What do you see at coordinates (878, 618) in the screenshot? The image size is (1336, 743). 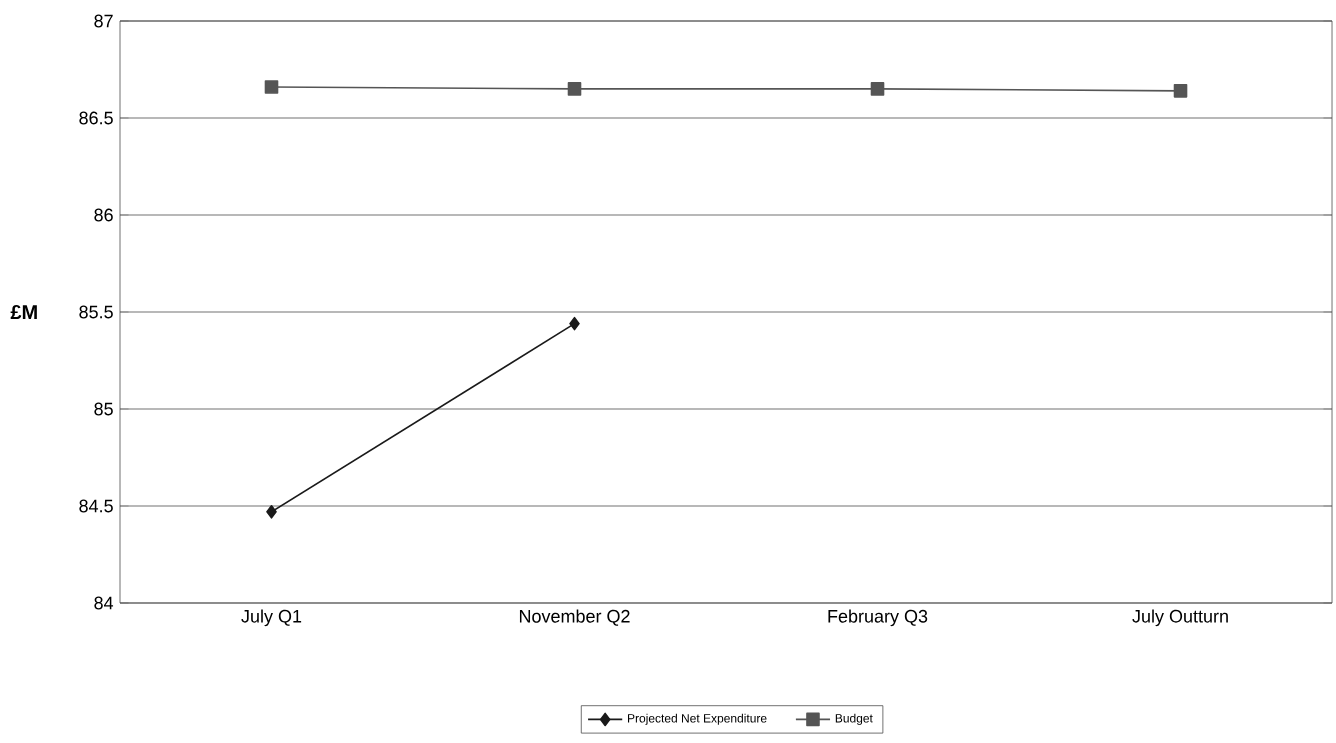 I see `x-tick-label: February Q3` at bounding box center [878, 618].